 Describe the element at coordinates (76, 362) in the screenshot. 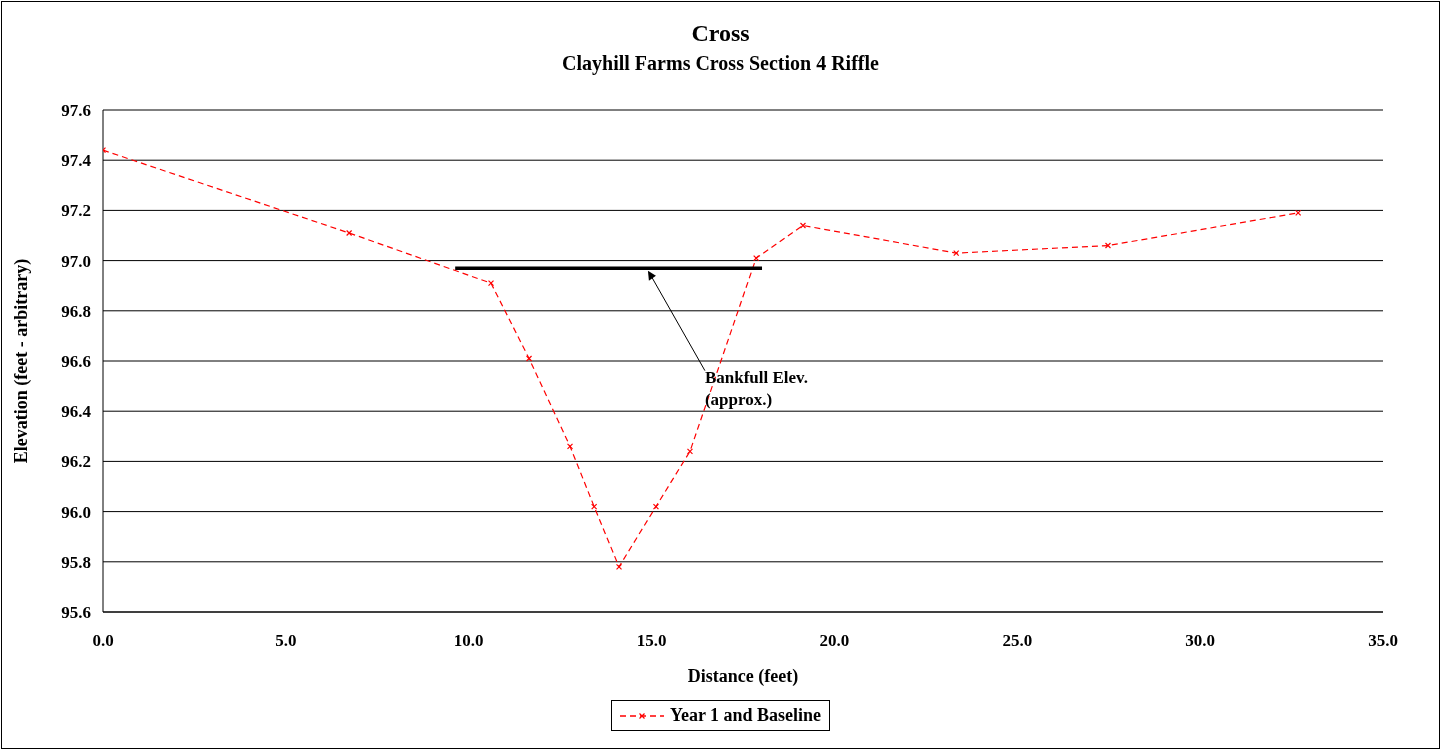

I see `y-tick-label: 96.6` at that location.